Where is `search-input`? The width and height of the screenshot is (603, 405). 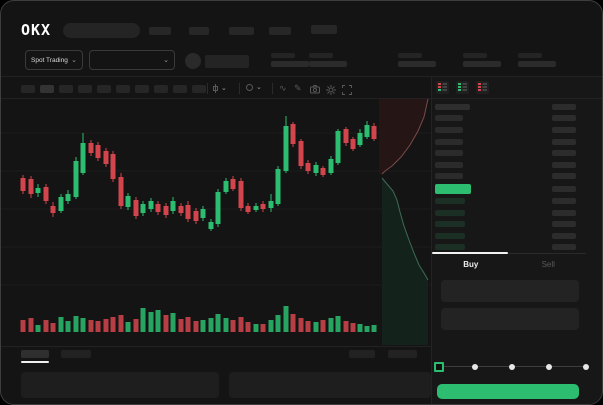
search-input is located at coordinates (101, 30).